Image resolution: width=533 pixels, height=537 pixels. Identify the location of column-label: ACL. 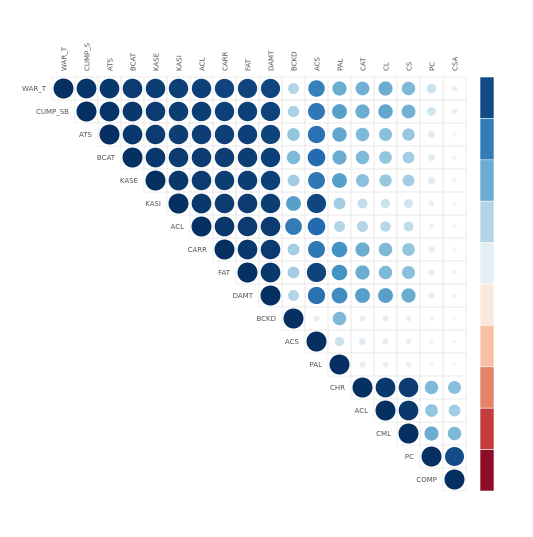
(203, 64).